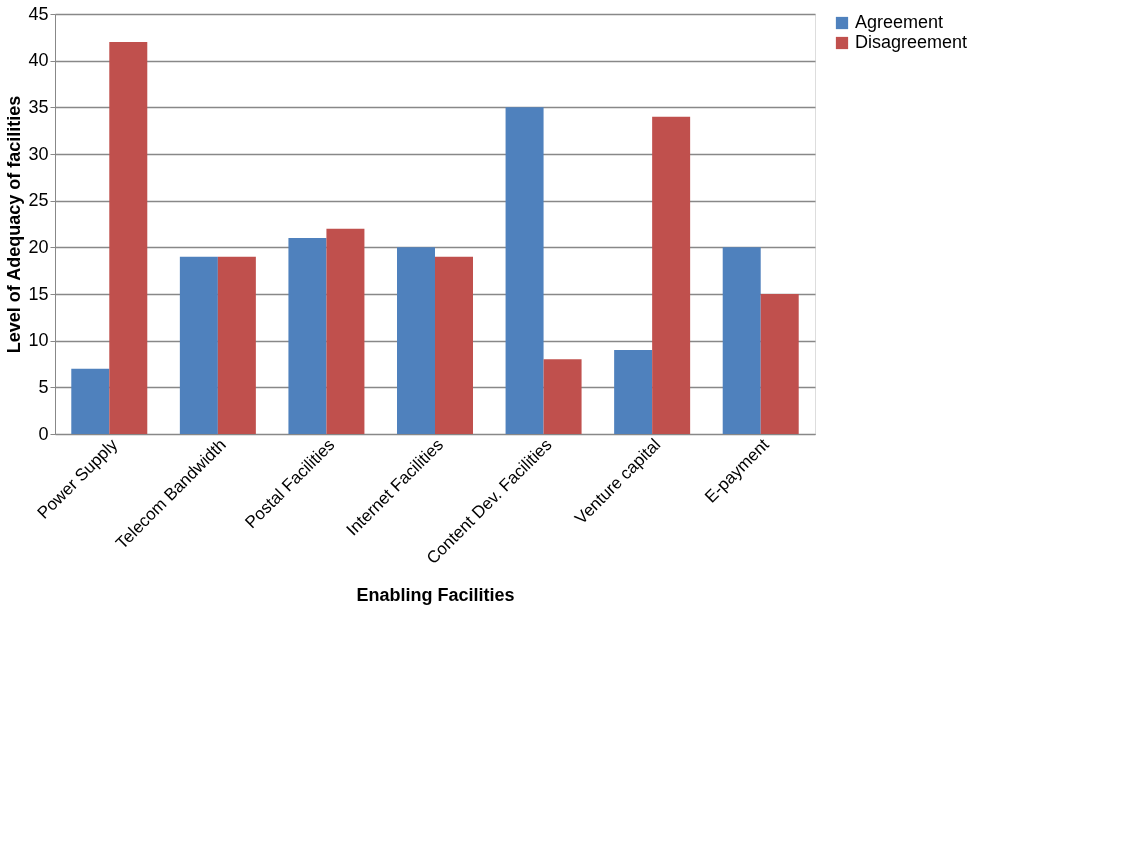 This screenshot has width=1121, height=847. Describe the element at coordinates (38, 200) in the screenshot. I see `y-tick-label: 25` at that location.